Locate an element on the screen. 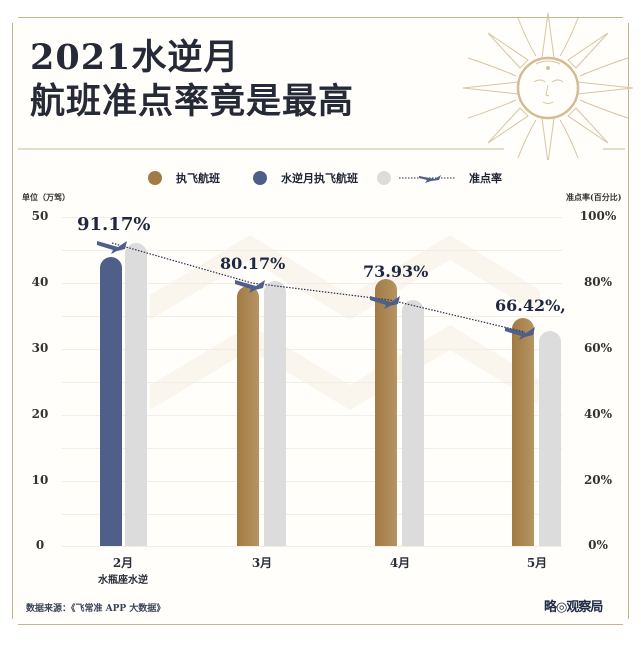 Image resolution: width=641 pixels, height=648 pixels. right-tick: 20% is located at coordinates (598, 480).